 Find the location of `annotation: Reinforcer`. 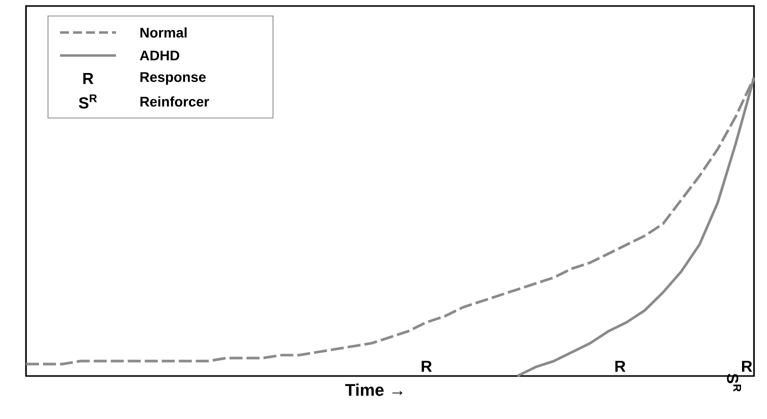

annotation: Reinforcer is located at coordinates (175, 101).